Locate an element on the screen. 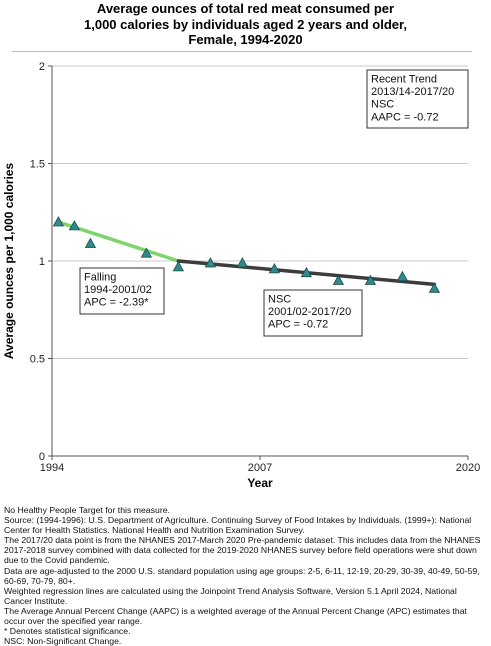  y-tick-label: 1.5 is located at coordinates (37, 165).